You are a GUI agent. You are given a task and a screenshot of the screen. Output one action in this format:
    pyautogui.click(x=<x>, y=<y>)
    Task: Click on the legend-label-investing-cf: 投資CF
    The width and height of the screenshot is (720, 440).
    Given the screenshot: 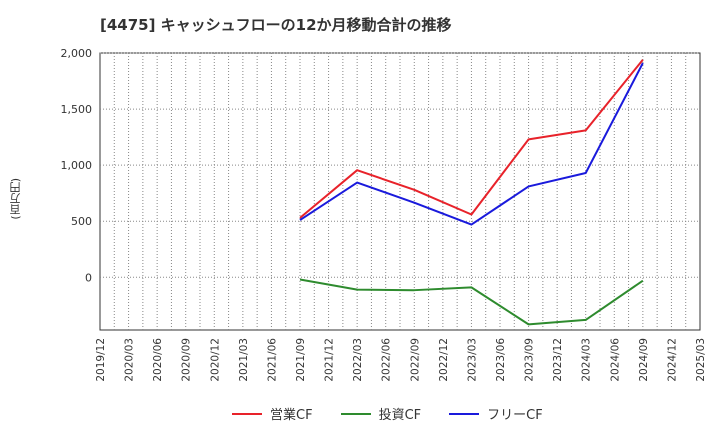 What is the action you would take?
    pyautogui.click(x=400, y=415)
    